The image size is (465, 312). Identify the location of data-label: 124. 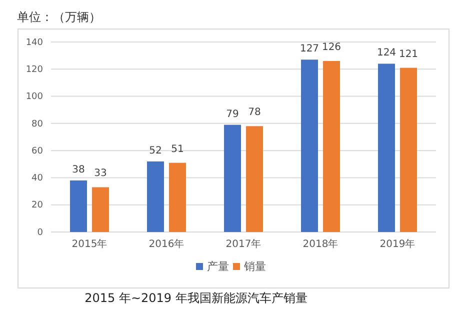
(386, 53).